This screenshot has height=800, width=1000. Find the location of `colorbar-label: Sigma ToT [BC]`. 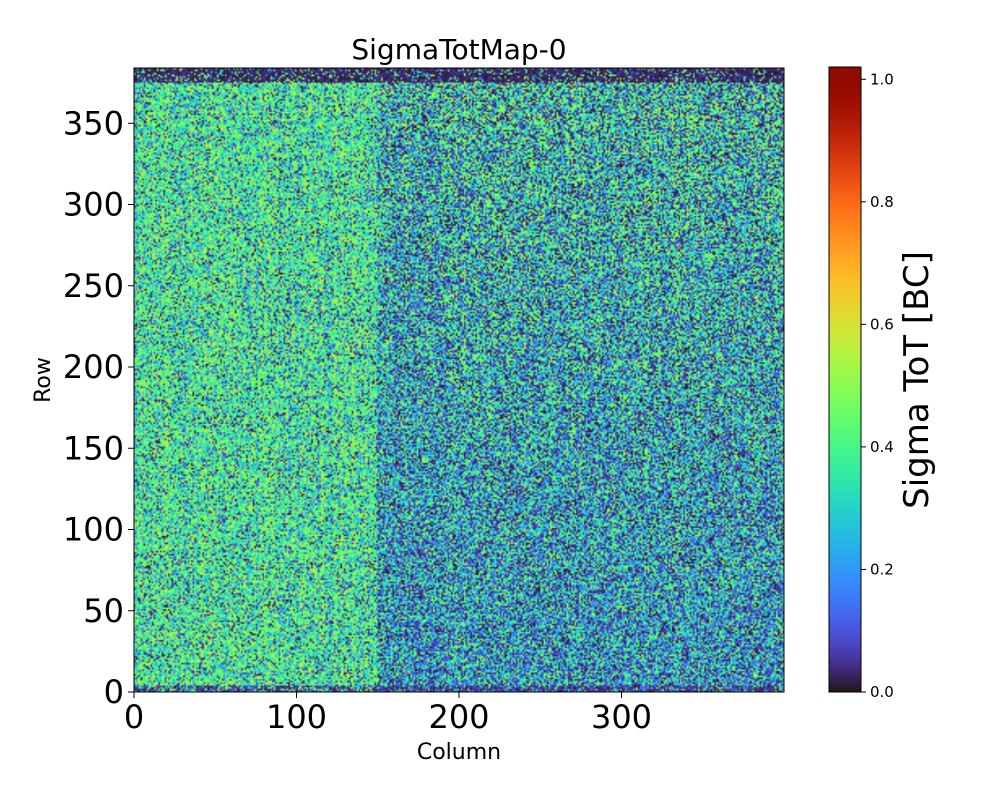

colorbar-label: Sigma ToT [BC] is located at coordinates (917, 380).